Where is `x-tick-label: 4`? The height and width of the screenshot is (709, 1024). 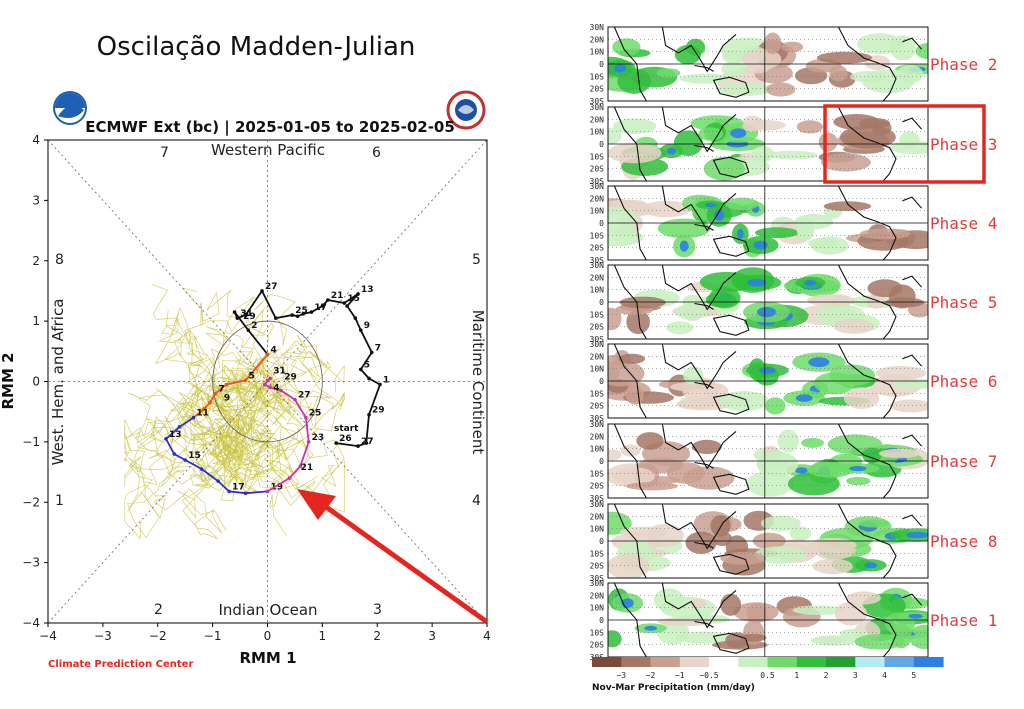
x-tick-label: 4 is located at coordinates (487, 636).